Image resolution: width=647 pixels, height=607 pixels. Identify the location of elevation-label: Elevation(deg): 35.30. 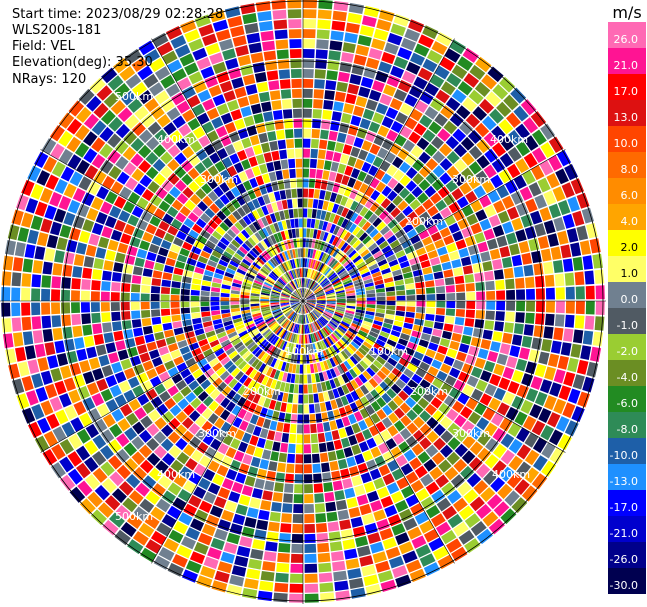
(82, 62).